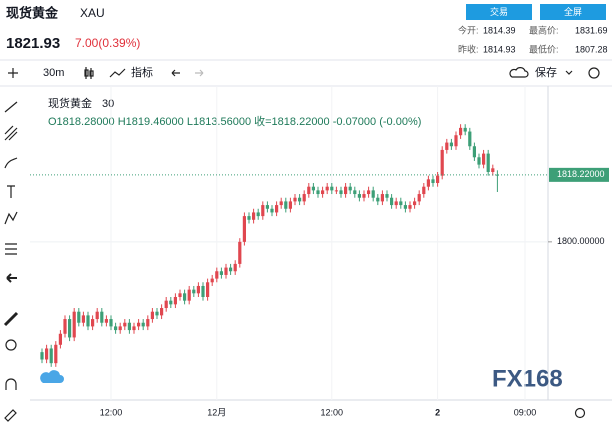  I want to click on price-line-label: 1818.22000, so click(581, 174).